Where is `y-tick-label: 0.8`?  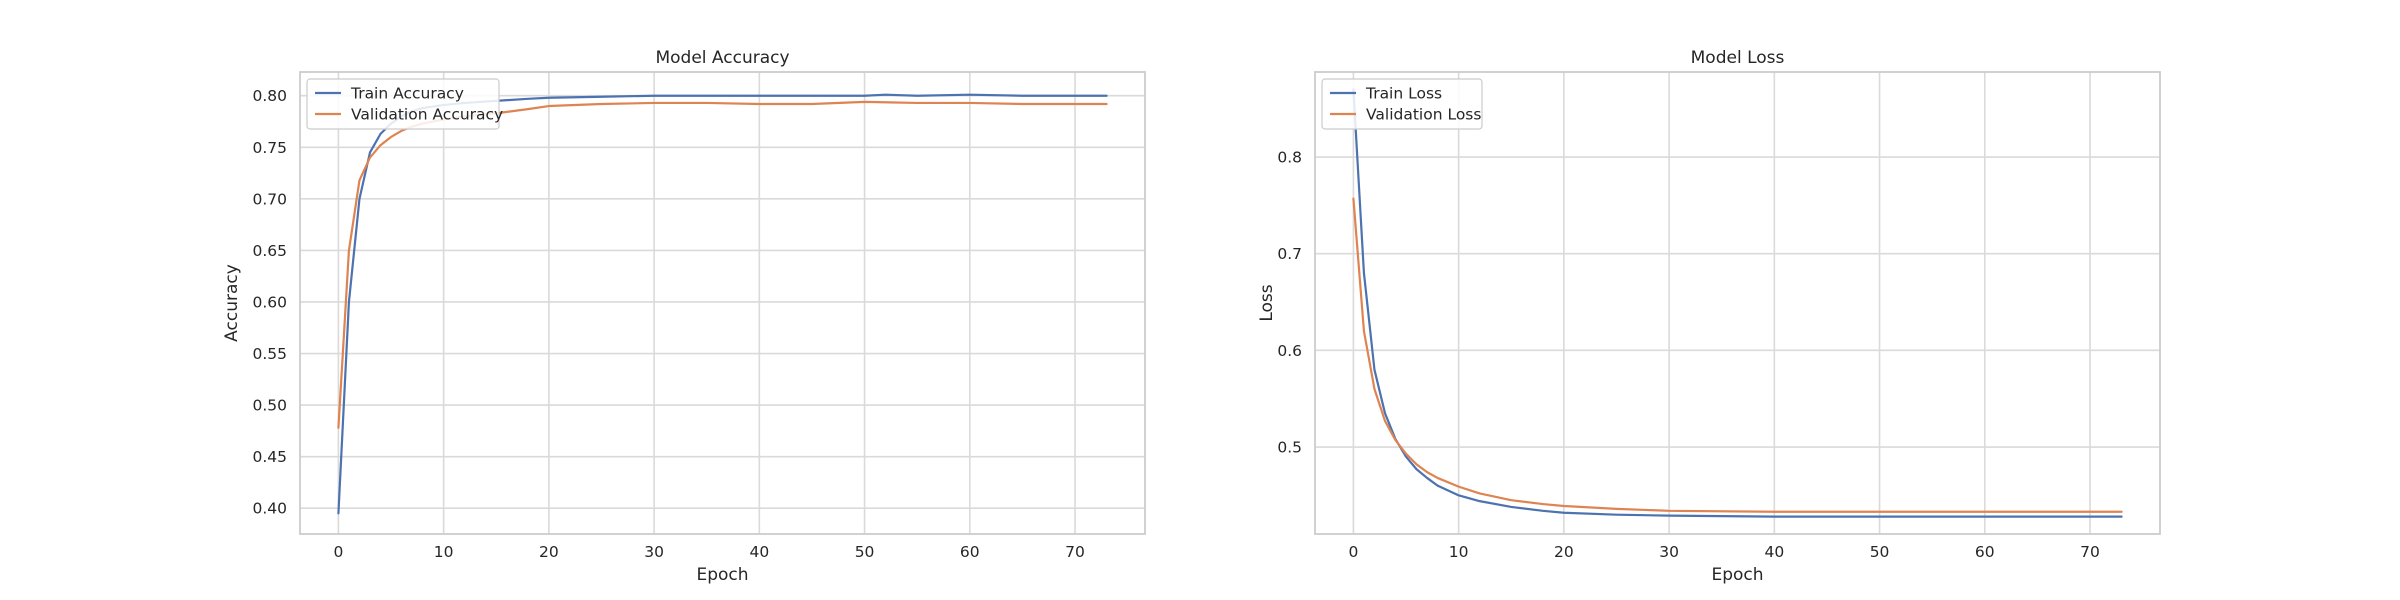
y-tick-label: 0.8 is located at coordinates (1289, 158).